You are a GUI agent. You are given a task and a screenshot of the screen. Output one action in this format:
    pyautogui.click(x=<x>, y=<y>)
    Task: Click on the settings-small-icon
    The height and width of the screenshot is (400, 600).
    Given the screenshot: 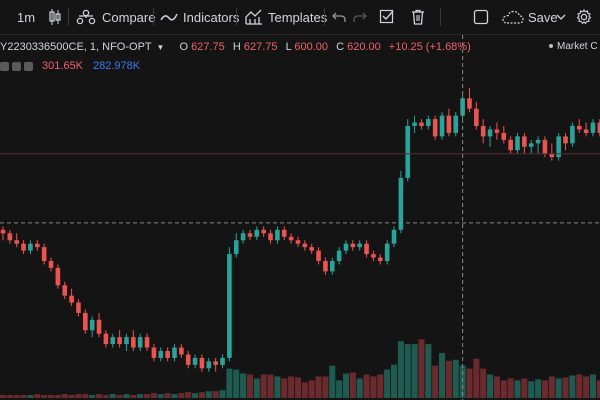 What is the action you would take?
    pyautogui.click(x=16, y=66)
    